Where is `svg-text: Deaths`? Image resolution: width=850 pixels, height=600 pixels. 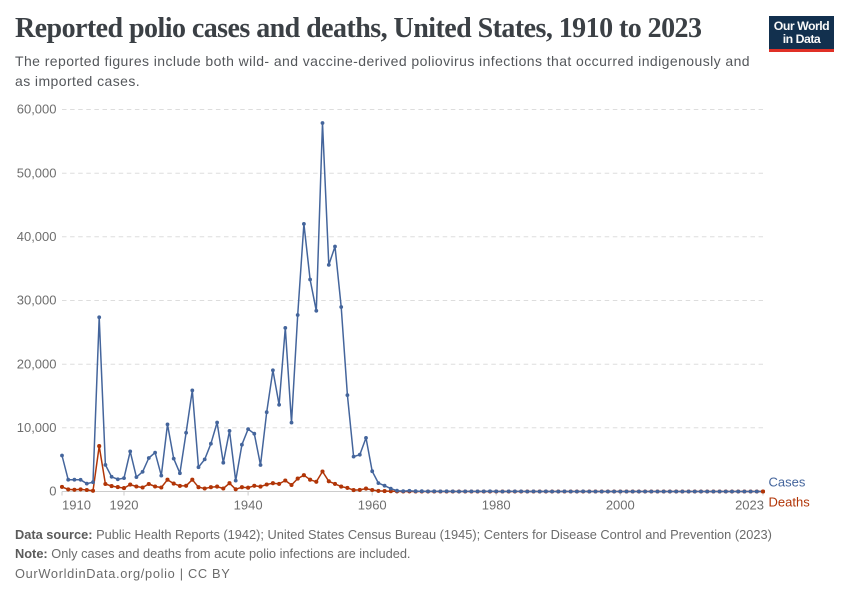 svg-text: Deaths is located at coordinates (790, 502).